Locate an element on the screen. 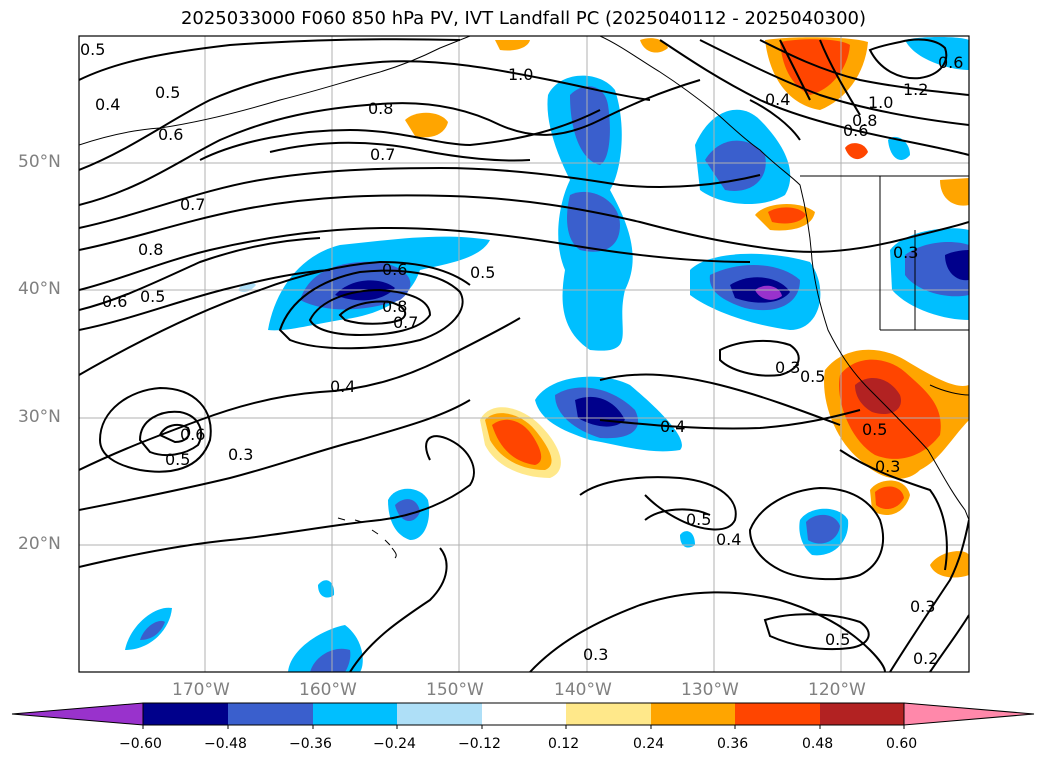 The width and height of the screenshot is (1047, 765). lat-label: 50°N is located at coordinates (39, 162).